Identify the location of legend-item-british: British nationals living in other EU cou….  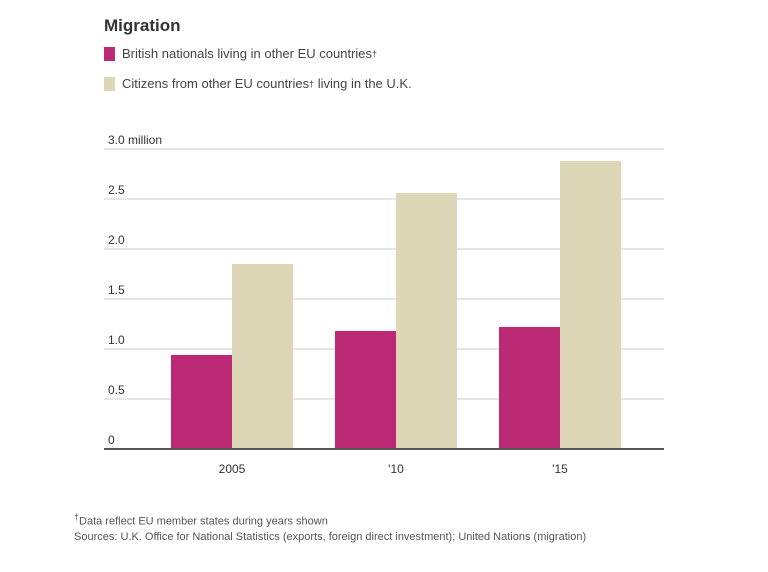
(240, 53).